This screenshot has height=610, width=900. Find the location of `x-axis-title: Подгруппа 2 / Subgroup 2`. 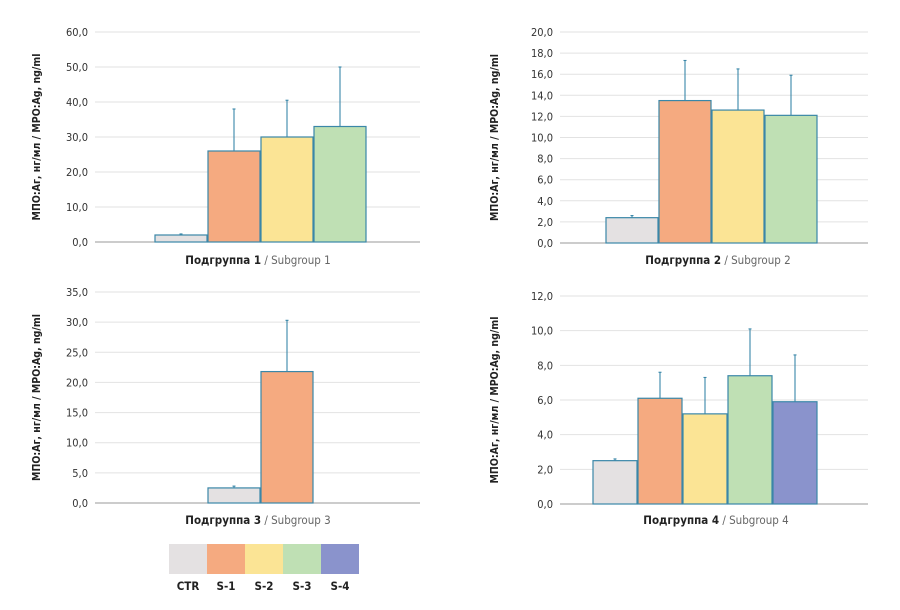

x-axis-title: Подгруппа 2 / Subgroup 2 is located at coordinates (717, 260).